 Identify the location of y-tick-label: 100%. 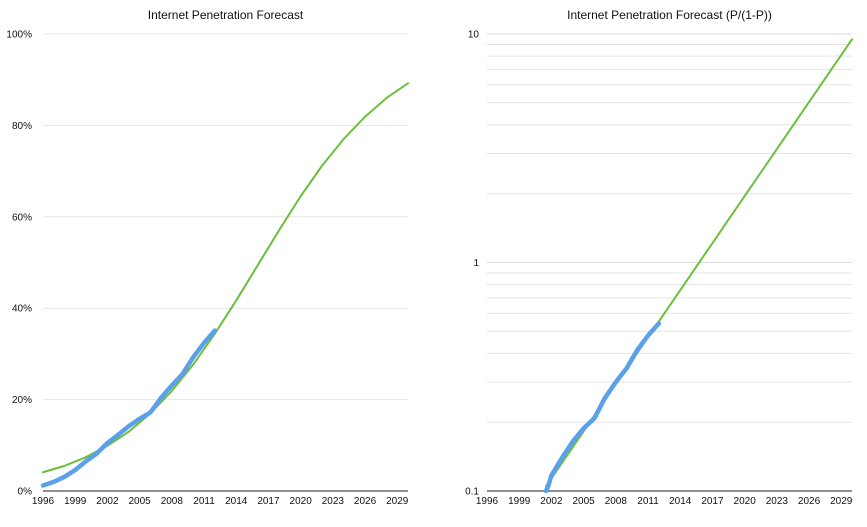
(19, 35).